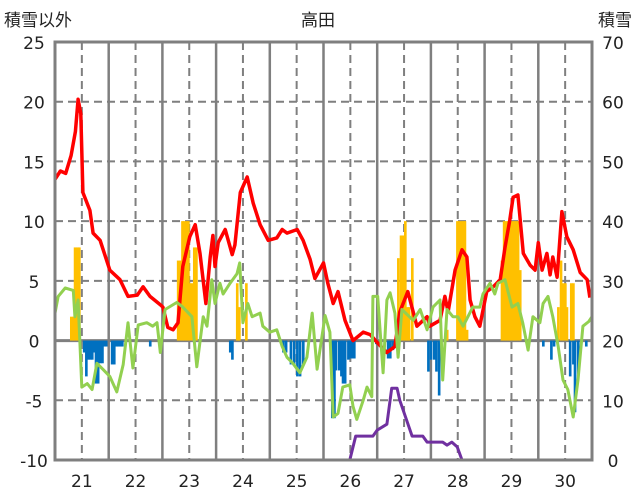  I want to click on y-left-tick-label: -10, so click(34, 462).